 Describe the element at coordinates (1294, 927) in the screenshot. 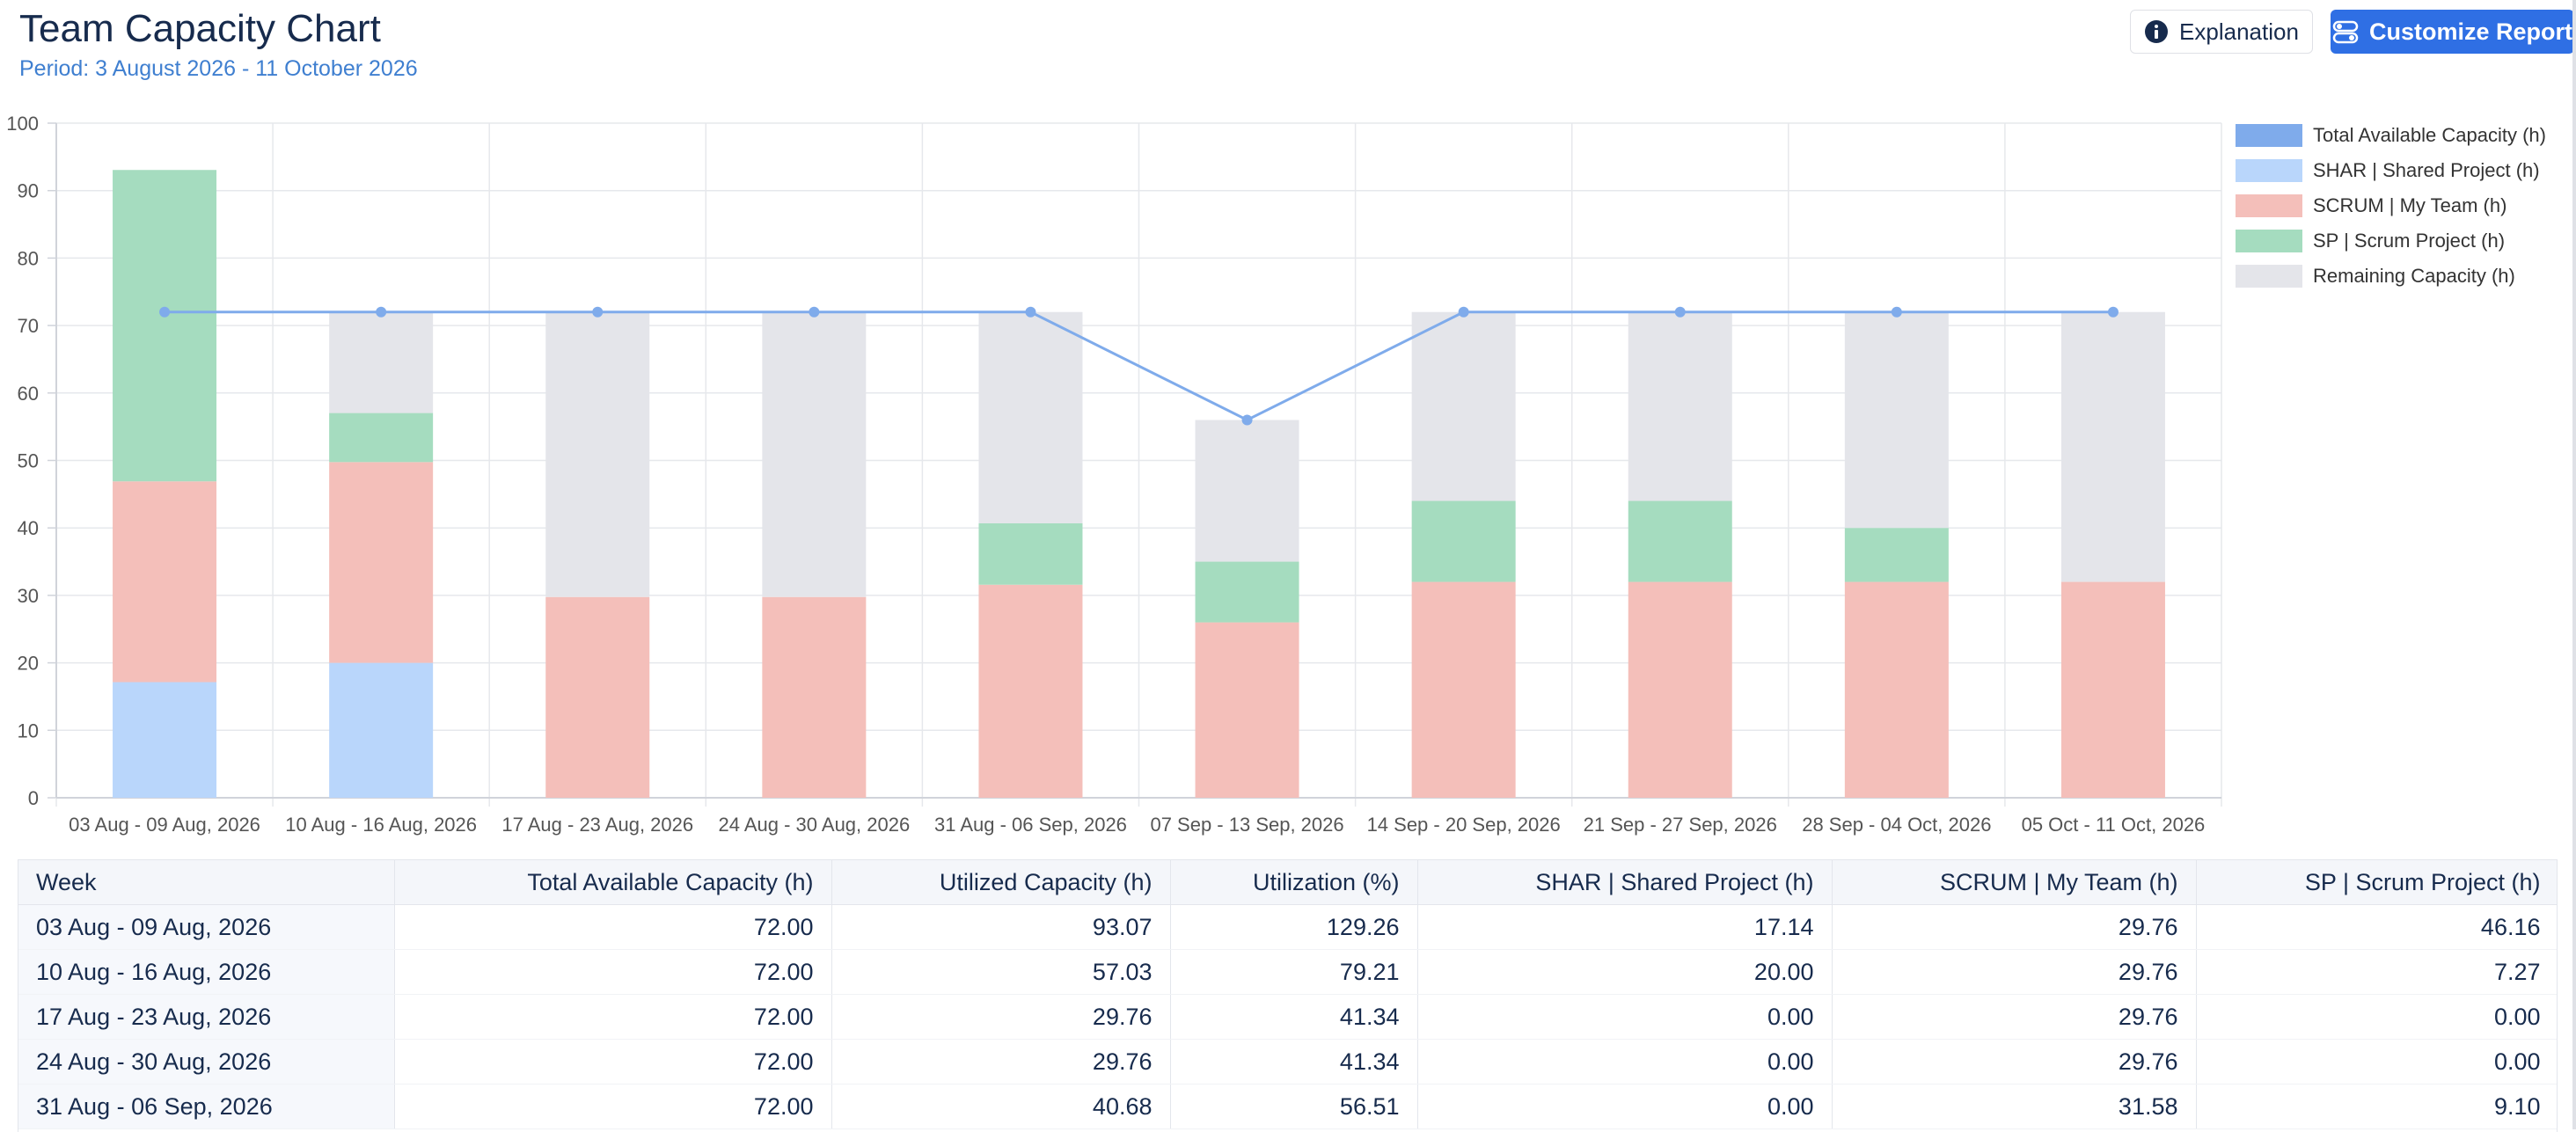

I see `table-cell: 129.26` at that location.